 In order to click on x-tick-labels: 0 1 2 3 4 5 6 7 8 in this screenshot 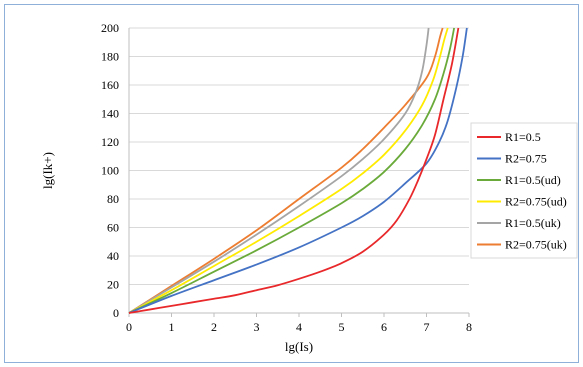, I will do `click(299, 327)`.